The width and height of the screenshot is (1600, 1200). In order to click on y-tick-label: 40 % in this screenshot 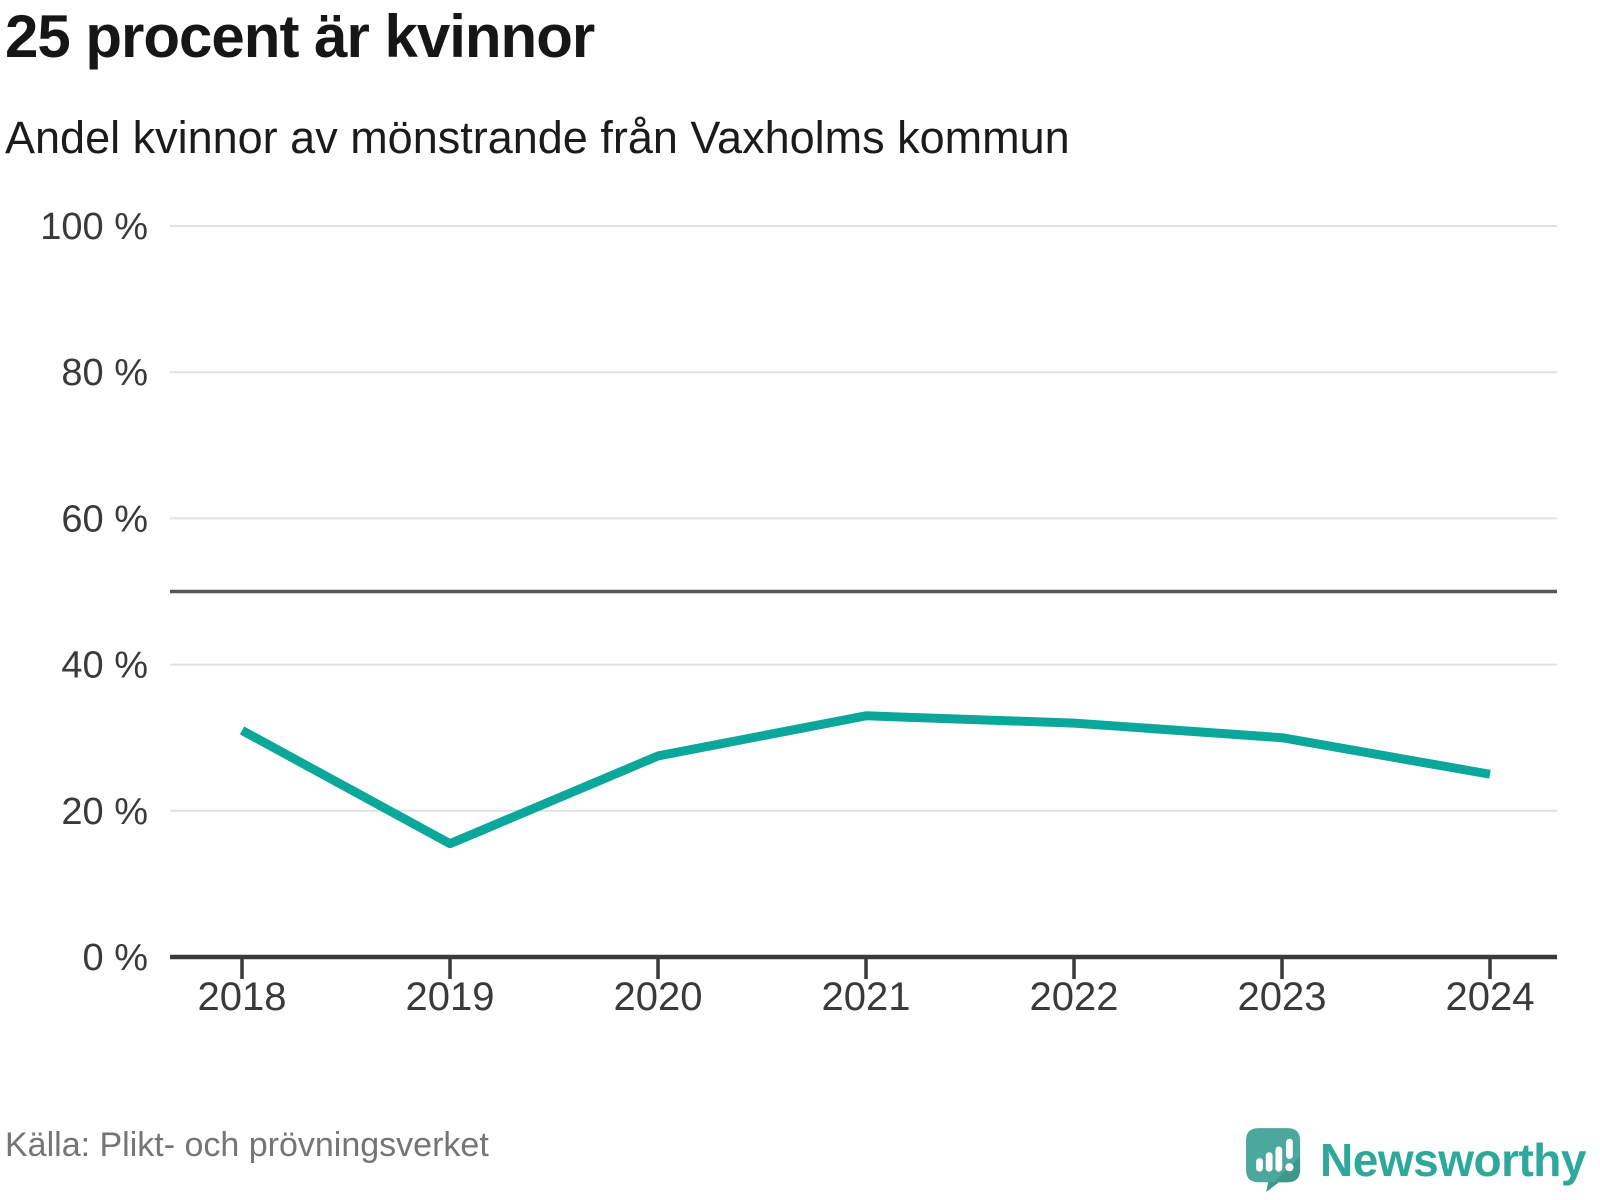, I will do `click(104, 666)`.